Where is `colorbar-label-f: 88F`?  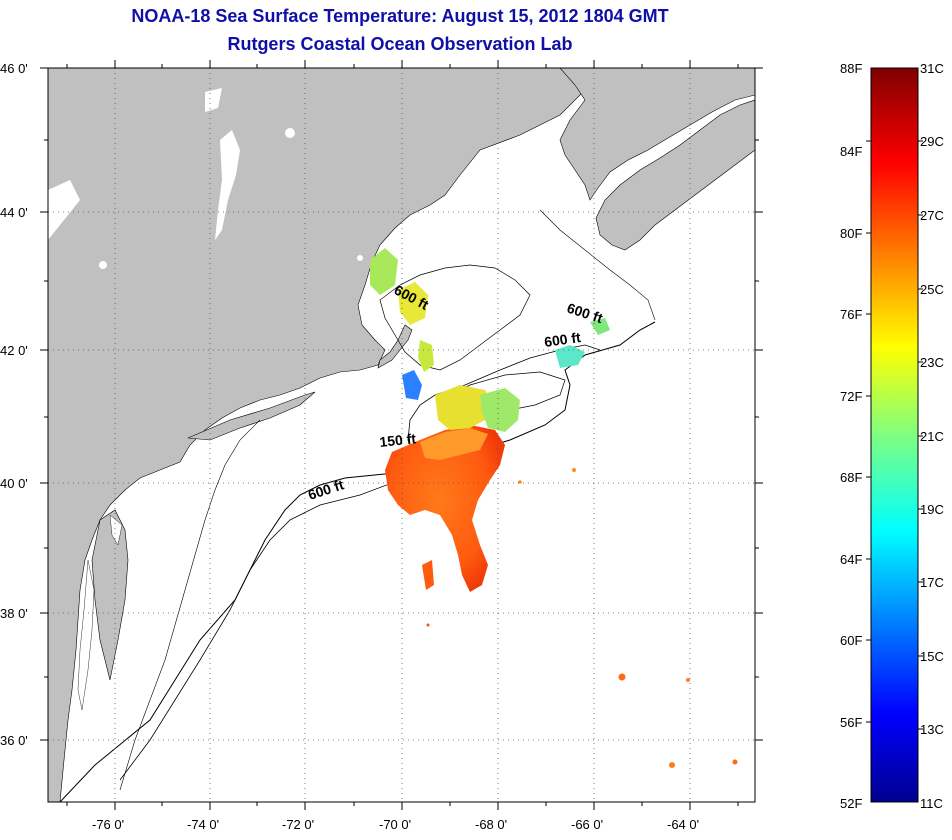 colorbar-label-f: 88F is located at coordinates (851, 68).